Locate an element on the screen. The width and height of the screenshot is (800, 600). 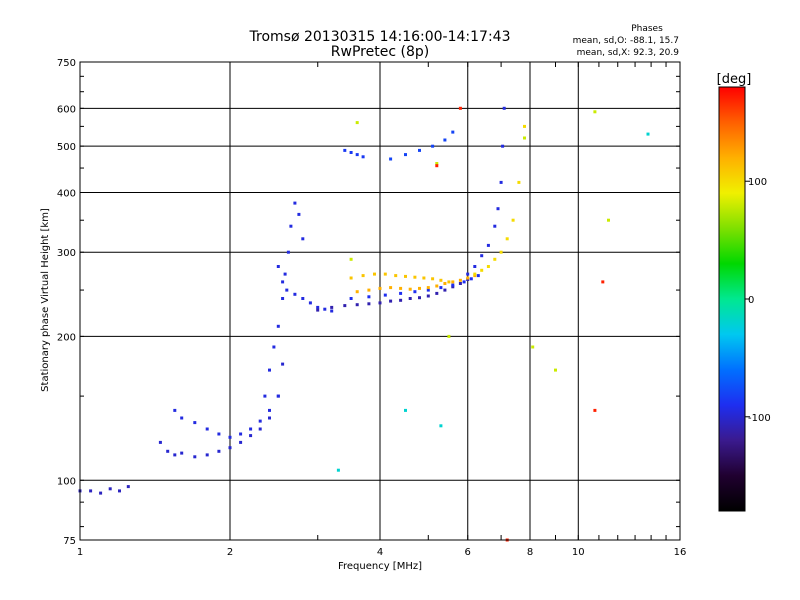
chart-subtitle: RwPretec (8p) is located at coordinates (380, 52).